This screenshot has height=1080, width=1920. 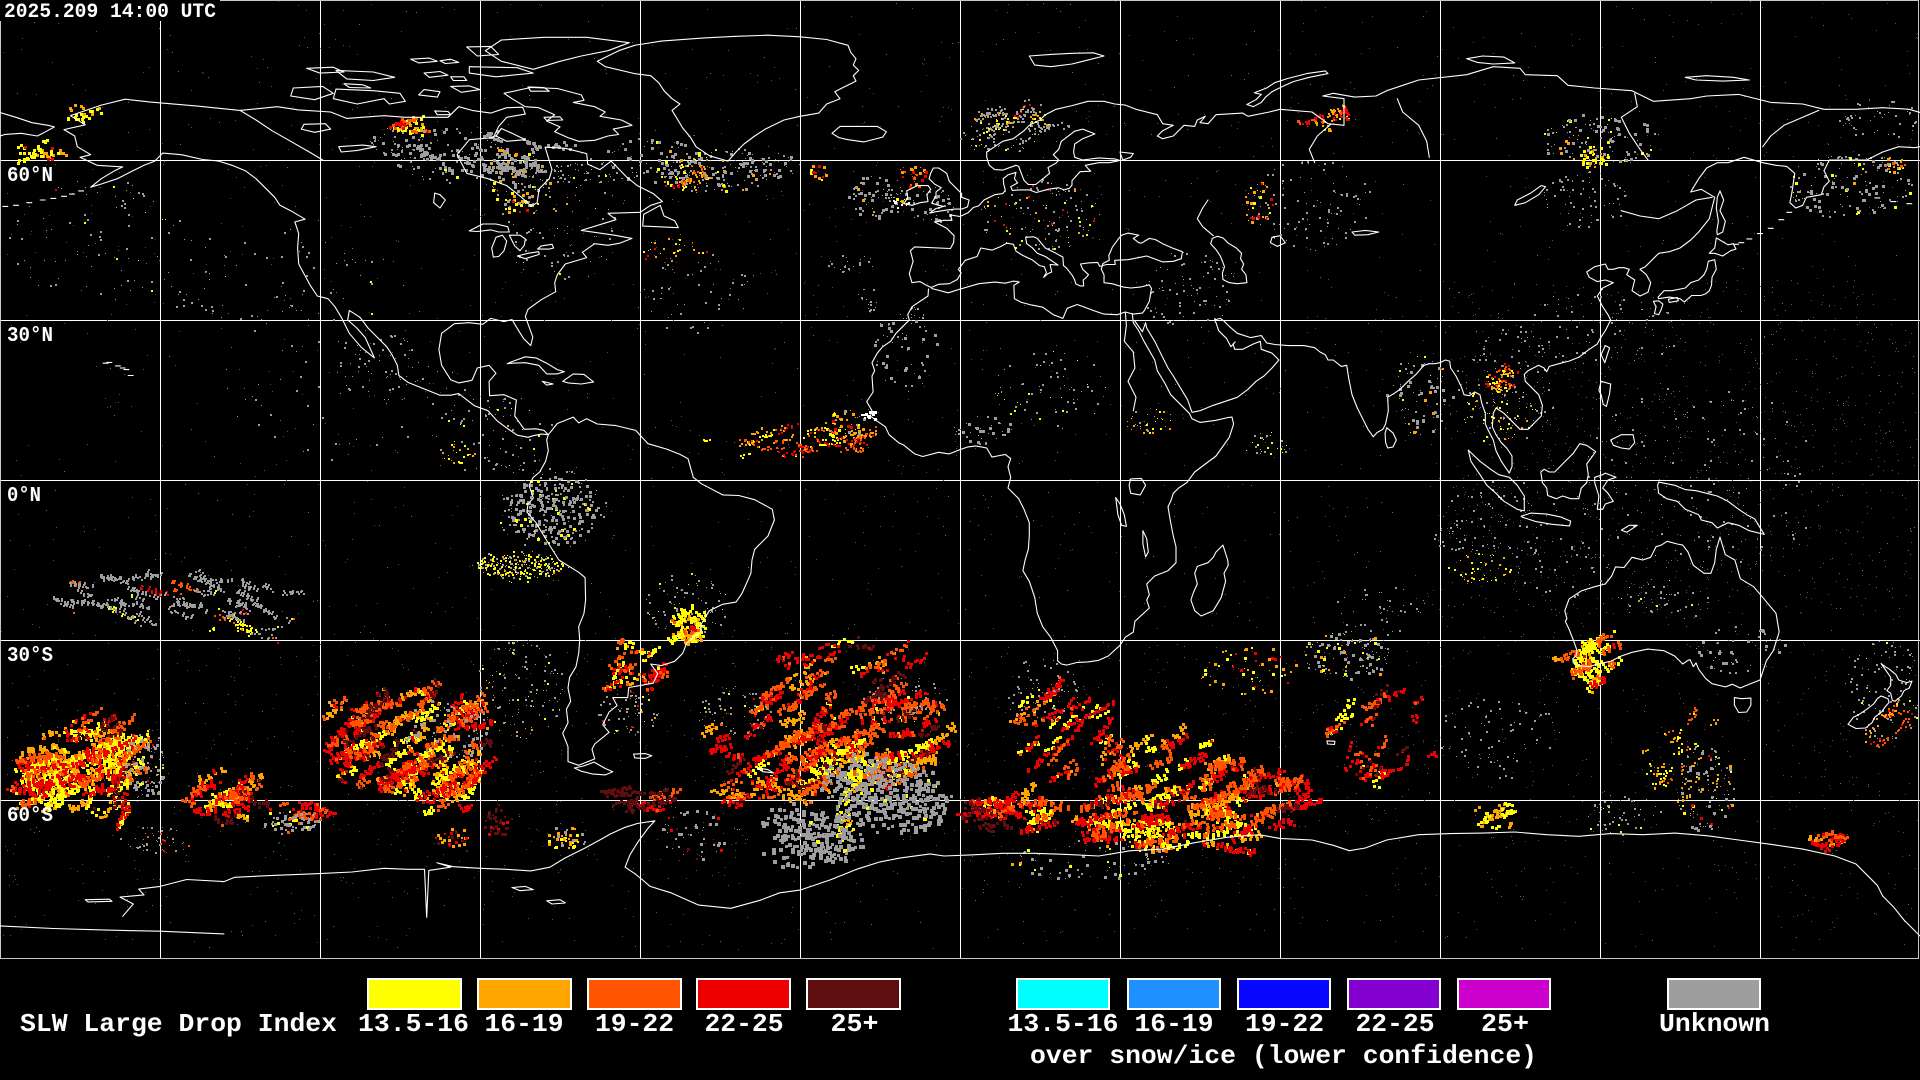 I want to click on svg-text: 2025.209 14:00 UTC, so click(x=110, y=12).